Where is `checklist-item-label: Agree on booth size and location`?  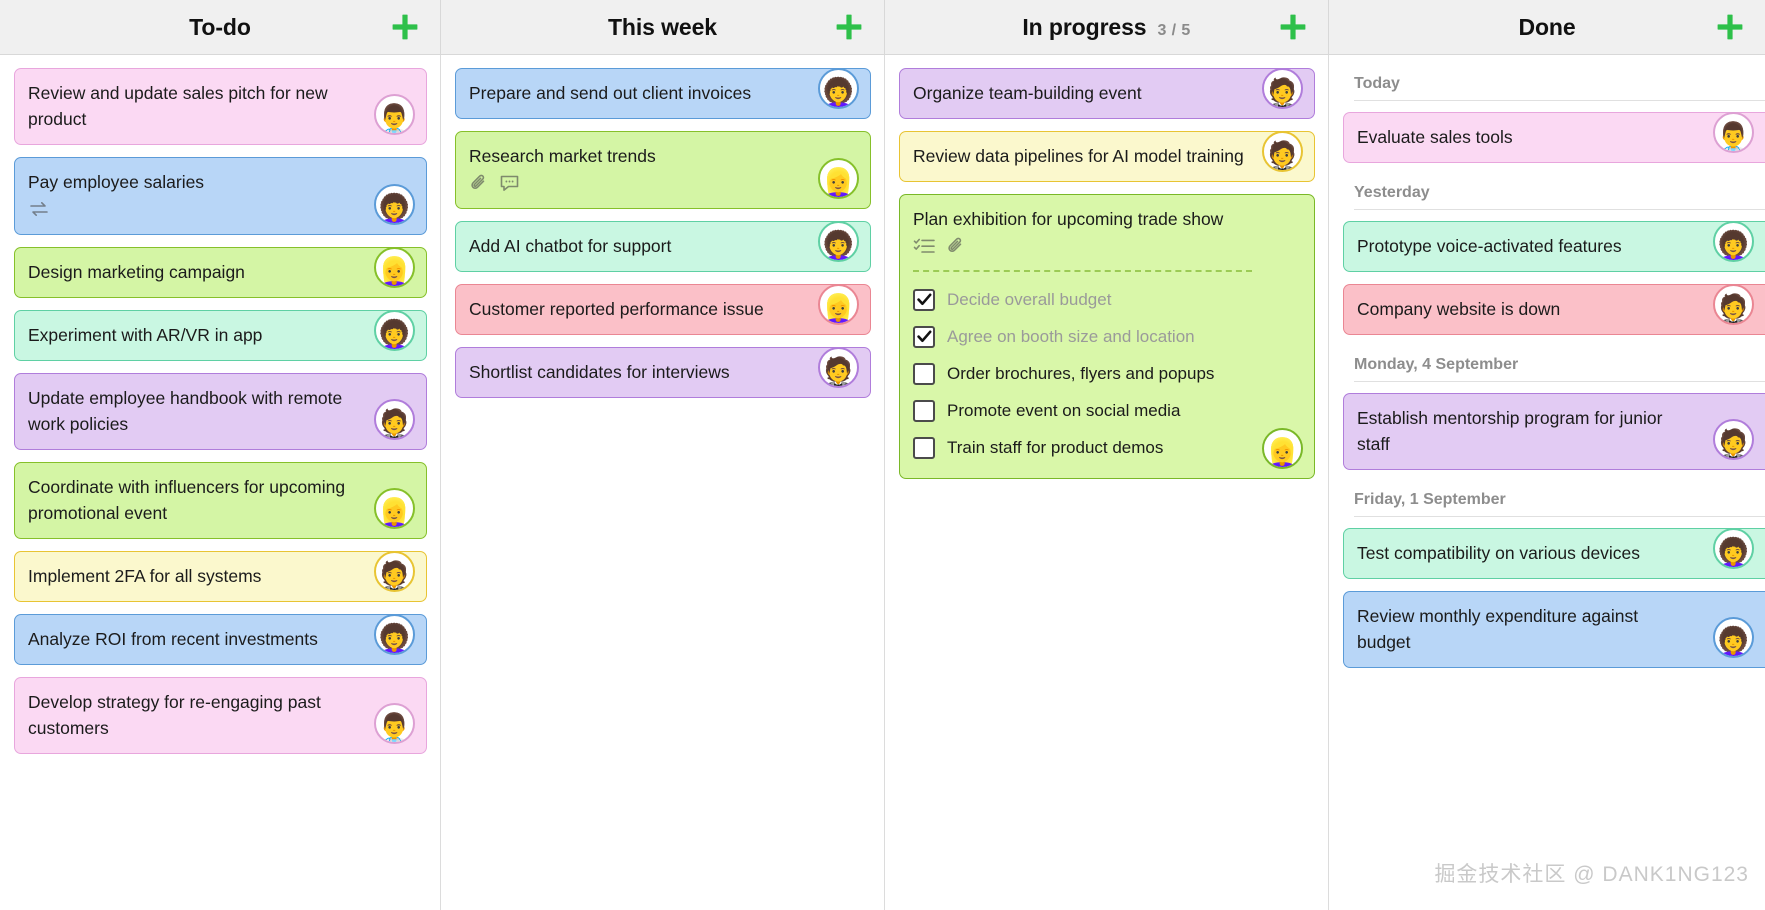 checklist-item-label: Agree on booth size and location is located at coordinates (1071, 336).